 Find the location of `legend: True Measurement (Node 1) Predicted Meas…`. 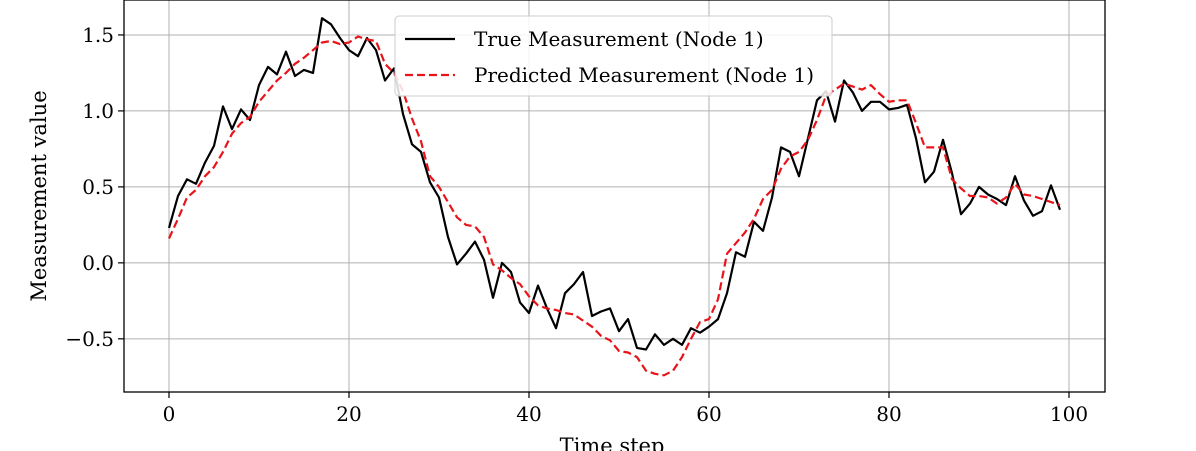

legend: True Measurement (Node 1) Predicted Meas… is located at coordinates (613, 56).